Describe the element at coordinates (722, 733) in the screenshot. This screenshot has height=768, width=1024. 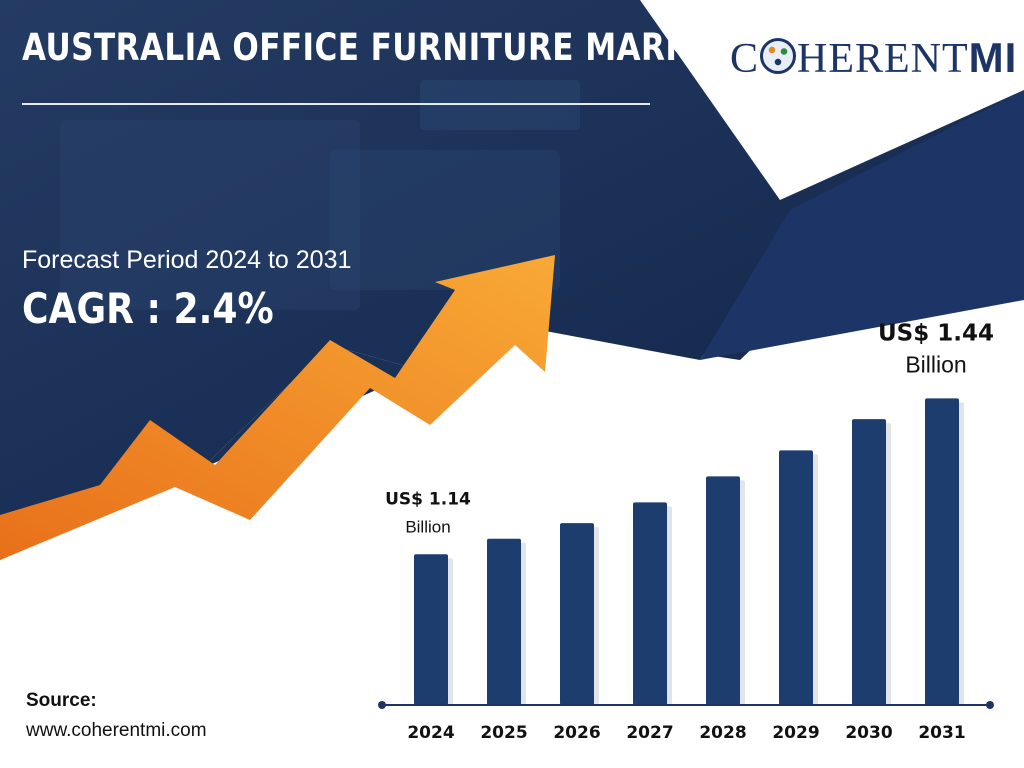
I see `x-tick-label-2028: 2028` at that location.